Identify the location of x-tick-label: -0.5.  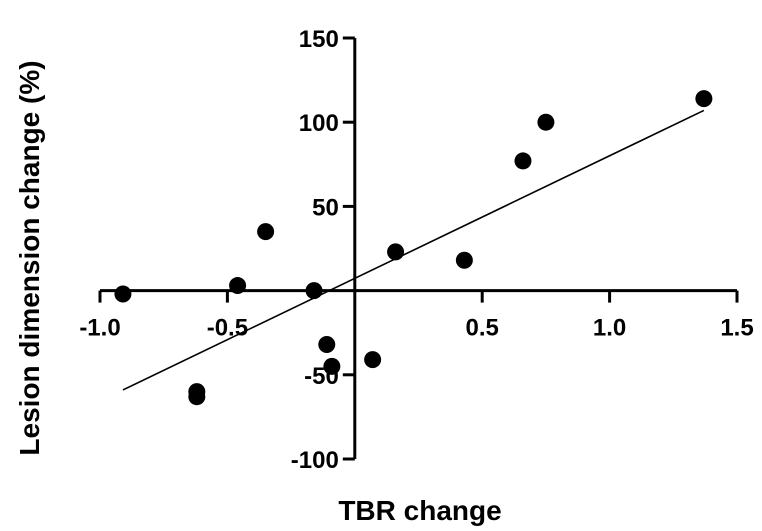
(227, 328).